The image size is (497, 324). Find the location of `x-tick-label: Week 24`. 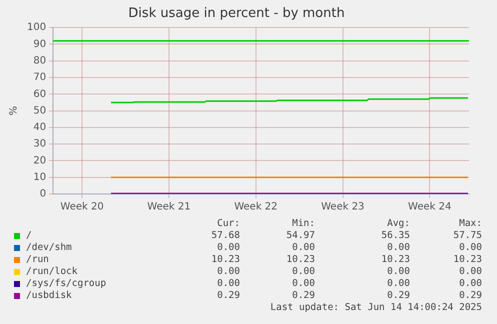

x-tick-label: Week 24 is located at coordinates (430, 207).